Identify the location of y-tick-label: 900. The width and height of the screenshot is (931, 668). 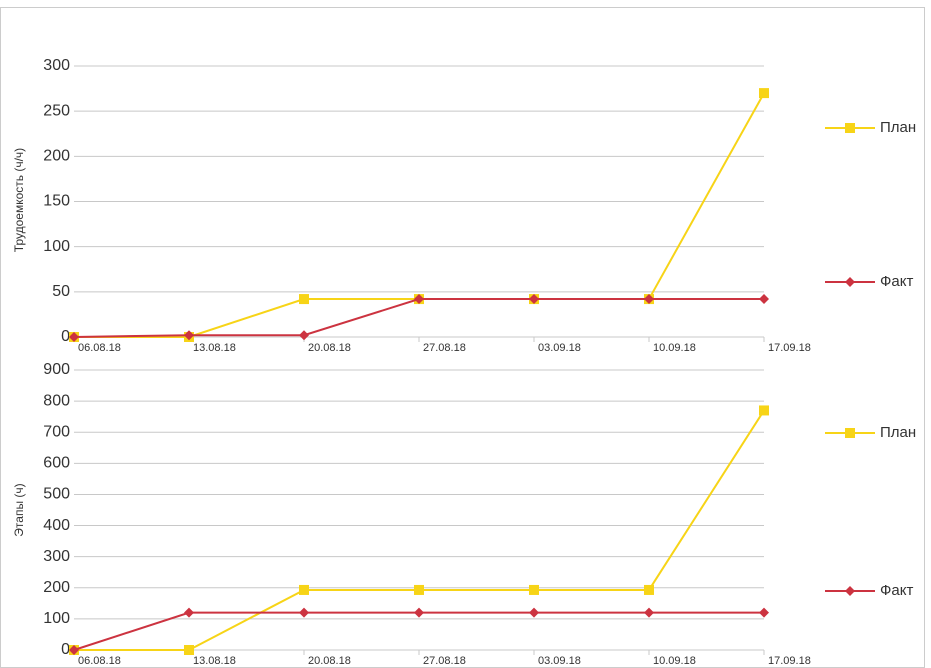
(56, 369).